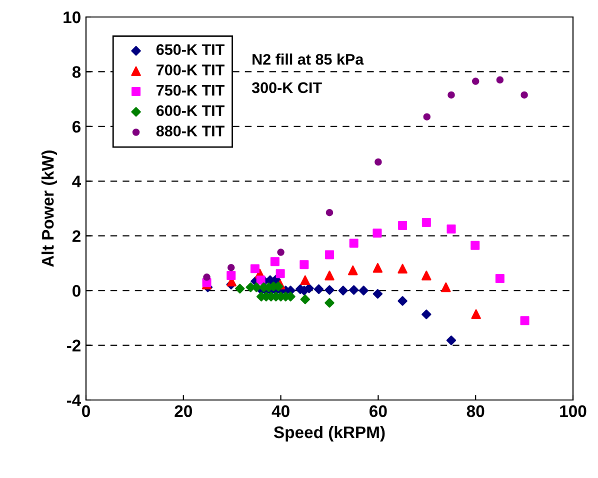 The width and height of the screenshot is (598, 478). What do you see at coordinates (281, 411) in the screenshot?
I see `x-tick-label: 40` at bounding box center [281, 411].